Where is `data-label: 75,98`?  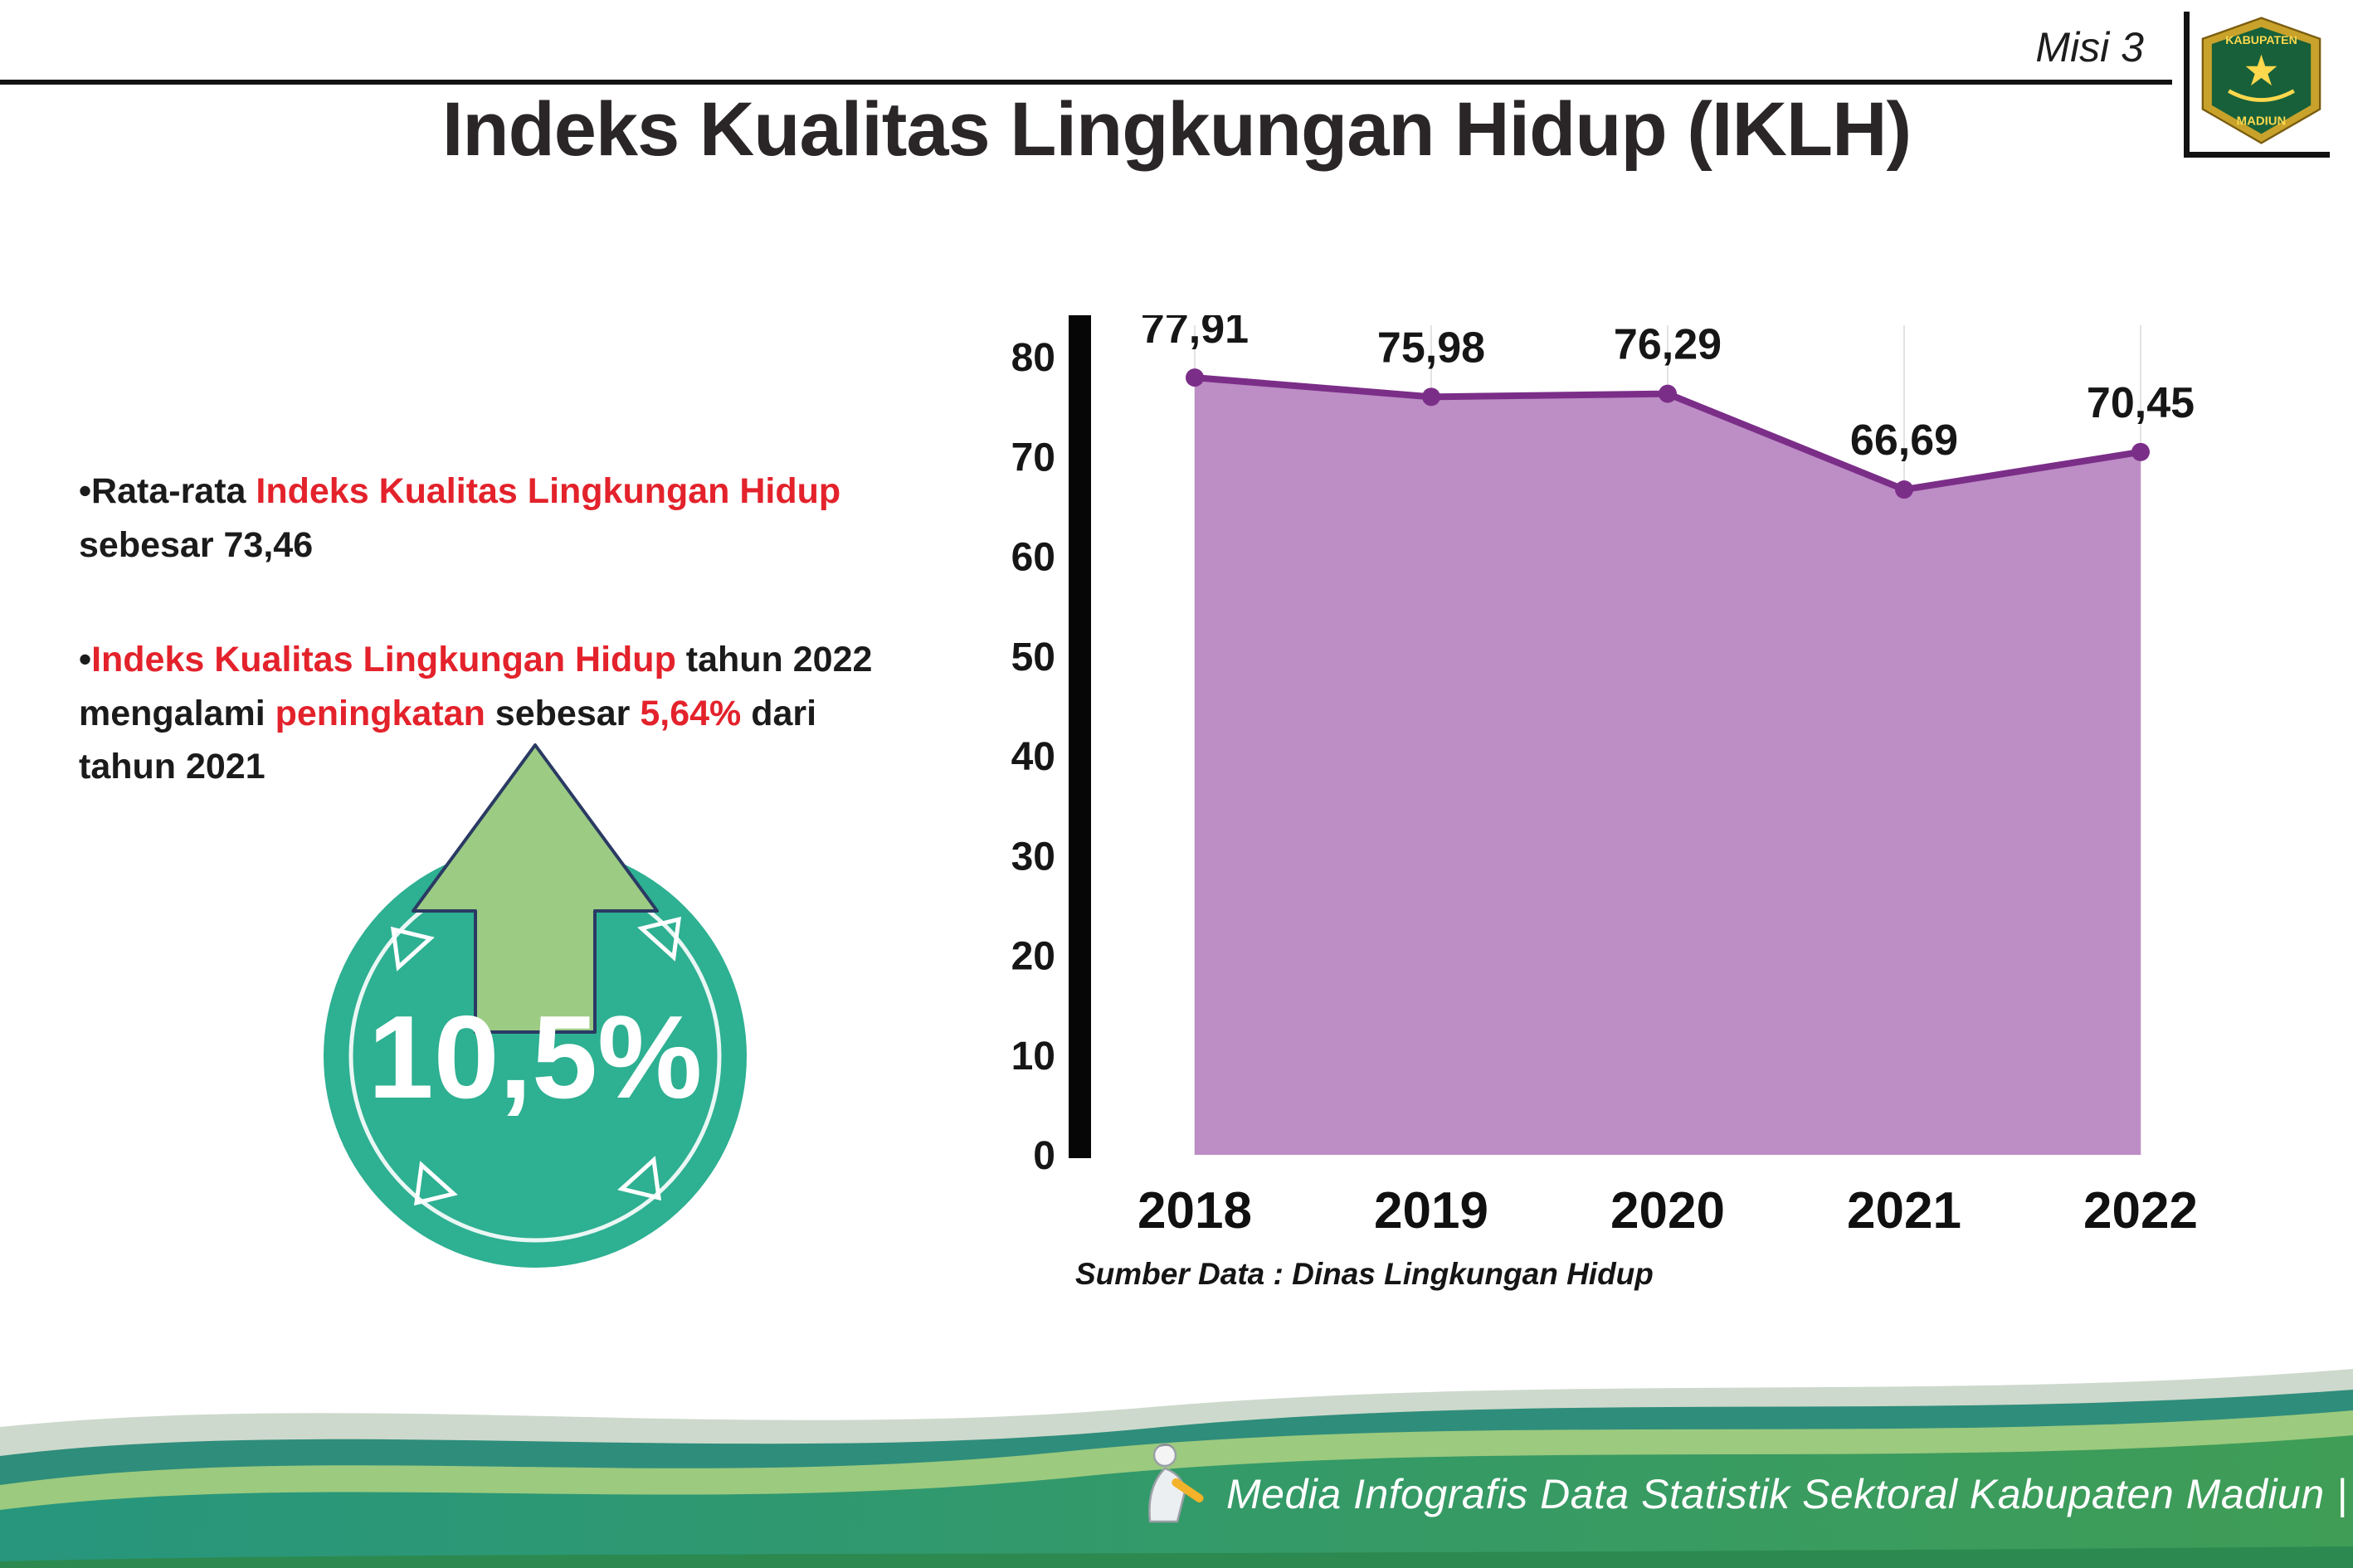 data-label: 75,98 is located at coordinates (1431, 348).